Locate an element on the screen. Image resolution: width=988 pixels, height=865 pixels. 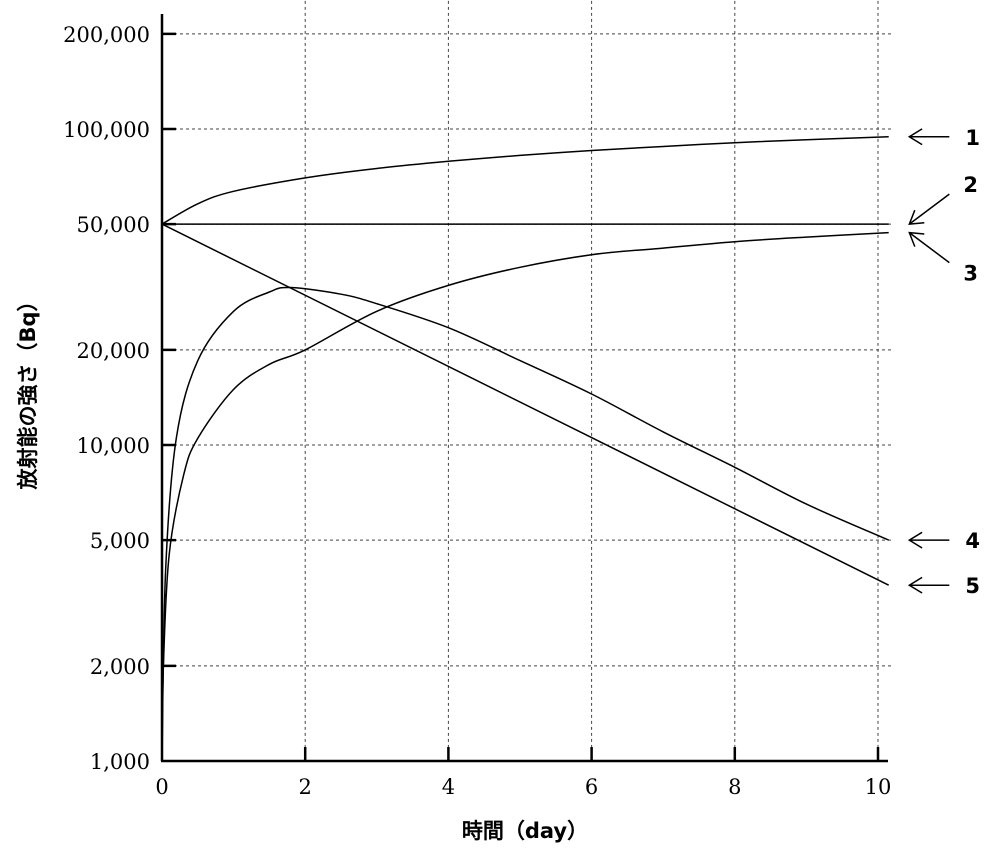
x-tick-label: 4 is located at coordinates (448, 787).